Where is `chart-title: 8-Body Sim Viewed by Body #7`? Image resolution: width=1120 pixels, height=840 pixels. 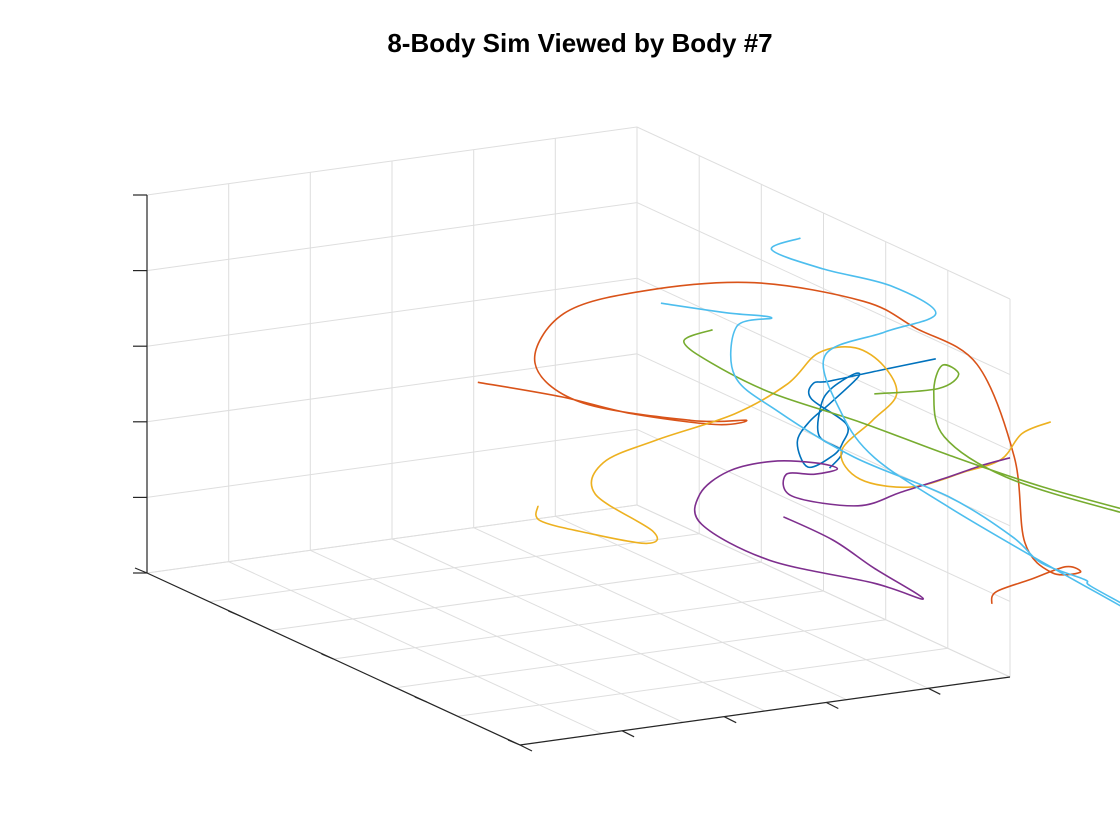 chart-title: 8-Body Sim Viewed by Body #7 is located at coordinates (580, 43).